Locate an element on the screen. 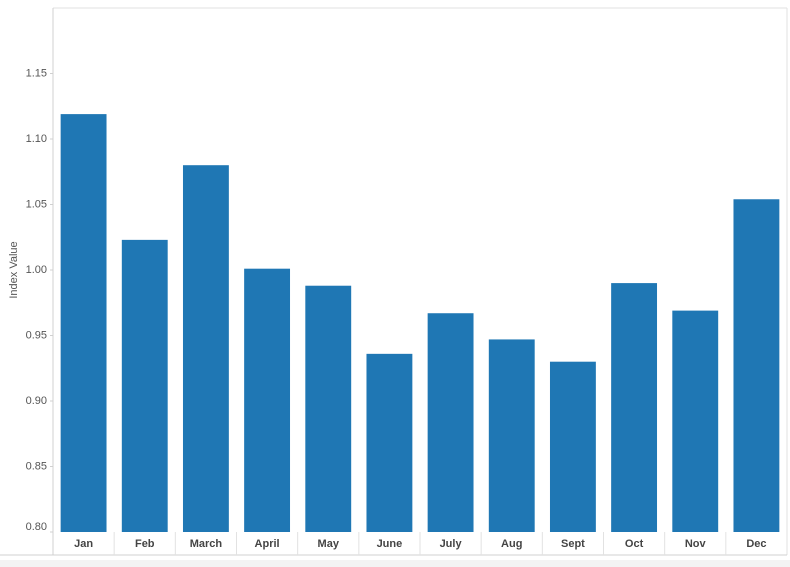 This screenshot has height=567, width=790. y-tick-label: 0.80 is located at coordinates (36, 527).